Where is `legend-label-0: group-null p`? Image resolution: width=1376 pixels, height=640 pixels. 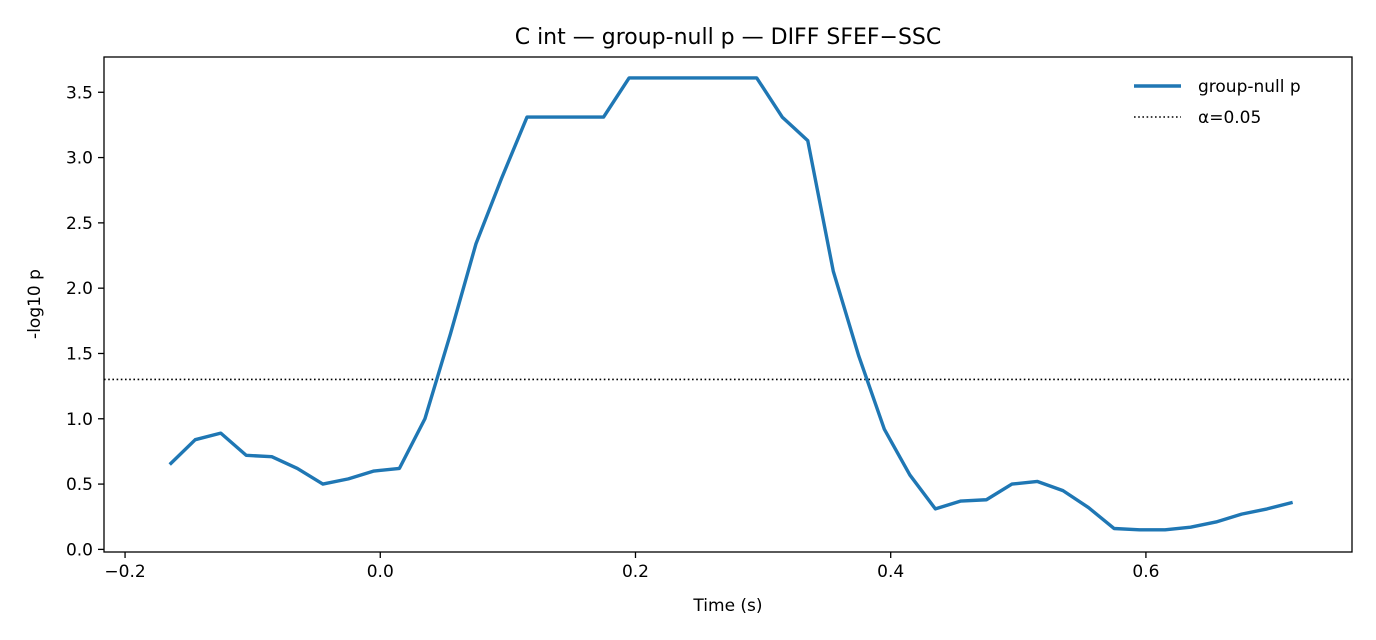 legend-label-0: group-null p is located at coordinates (1249, 87).